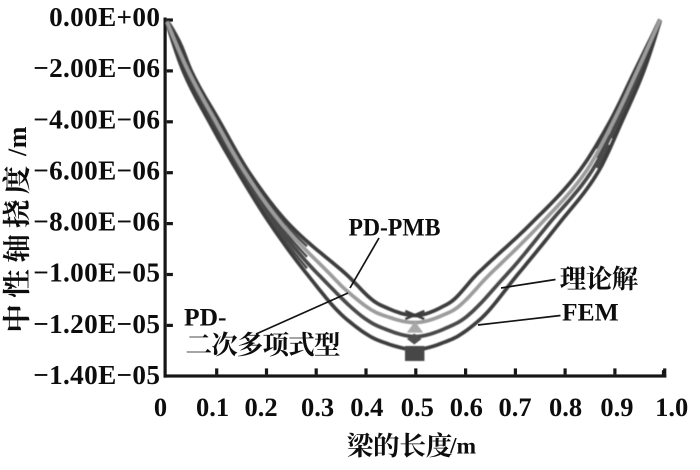 Image resolution: width=700 pixels, height=470 pixels. I want to click on svg-text: FEM, so click(590, 312).